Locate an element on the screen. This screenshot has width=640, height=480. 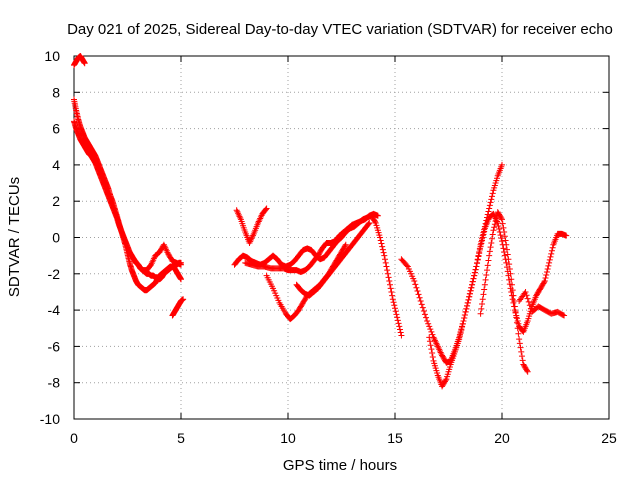
x-tick-label: 10 is located at coordinates (288, 438).